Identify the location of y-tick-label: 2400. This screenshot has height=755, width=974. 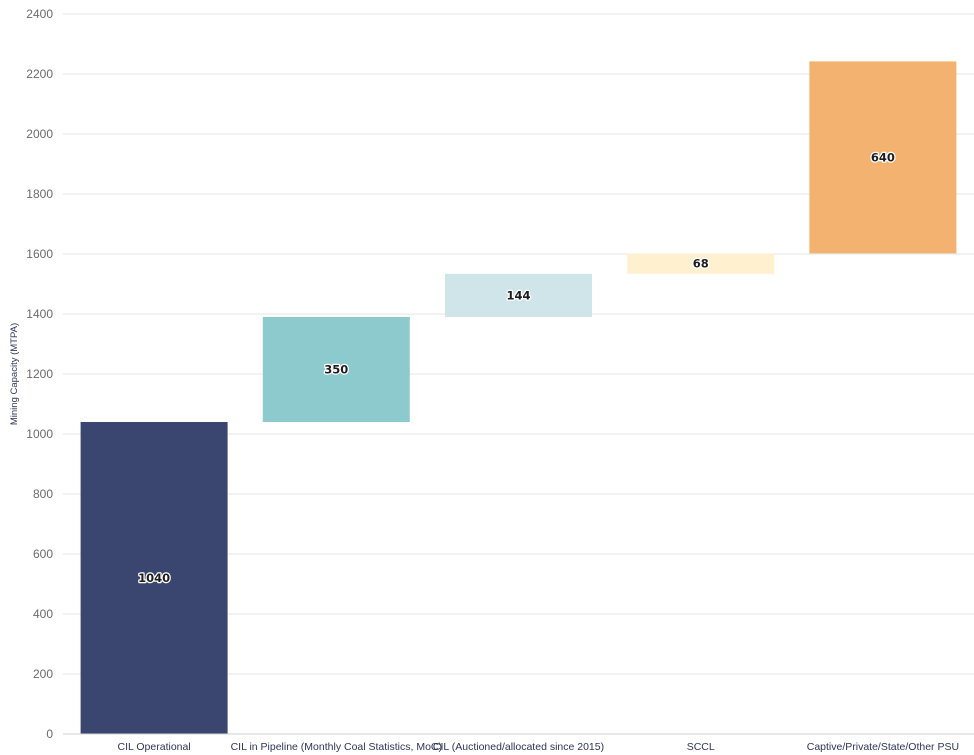
(39, 14).